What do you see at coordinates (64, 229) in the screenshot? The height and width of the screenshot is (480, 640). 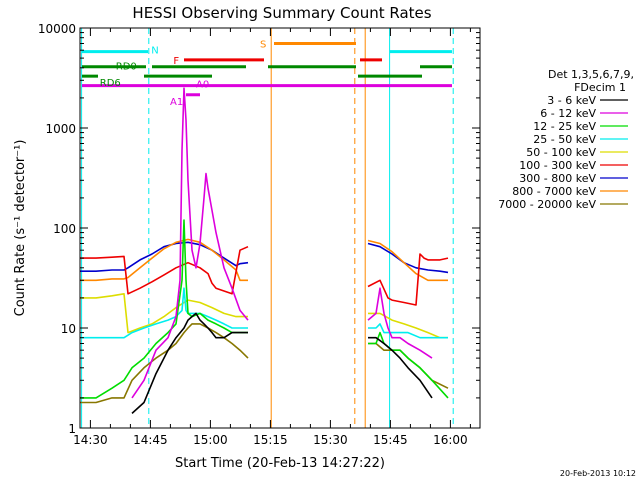 I see `y-tick-label: 100` at bounding box center [64, 229].